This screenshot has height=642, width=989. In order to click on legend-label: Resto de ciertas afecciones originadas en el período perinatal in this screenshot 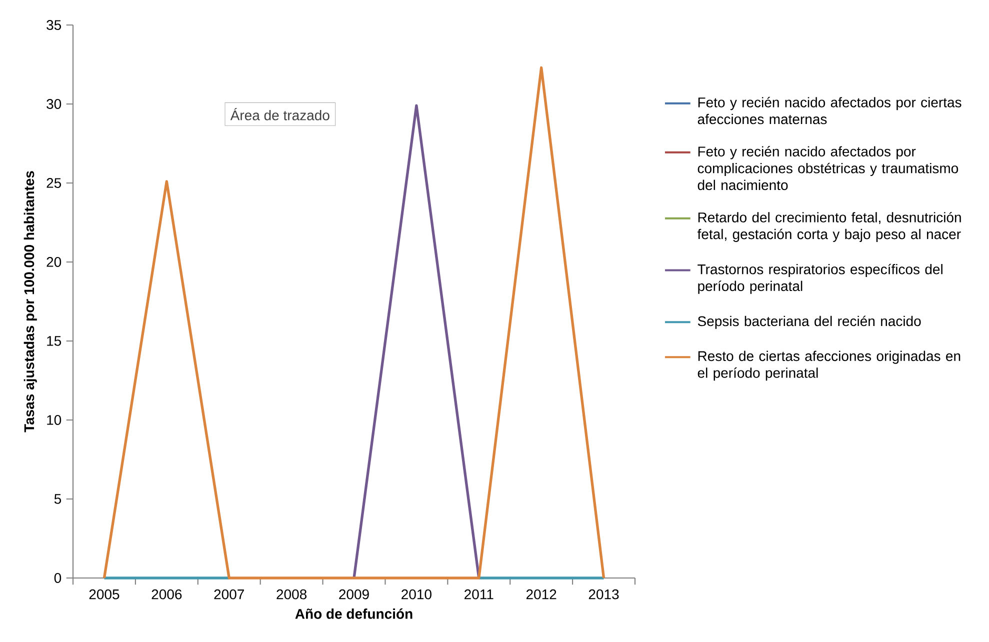, I will do `click(829, 365)`.